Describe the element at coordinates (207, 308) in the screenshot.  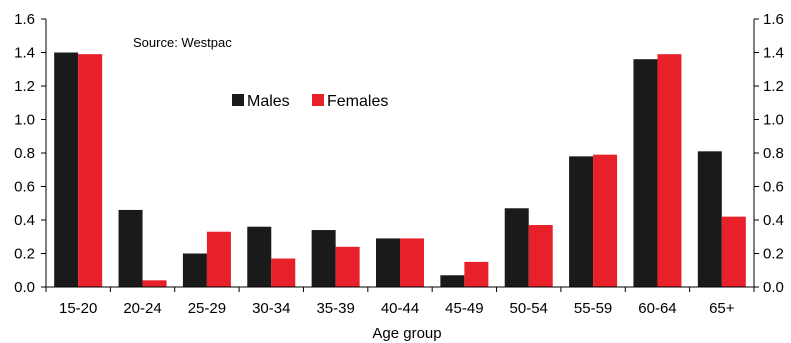
I see `x-tick-label: 25-29` at that location.